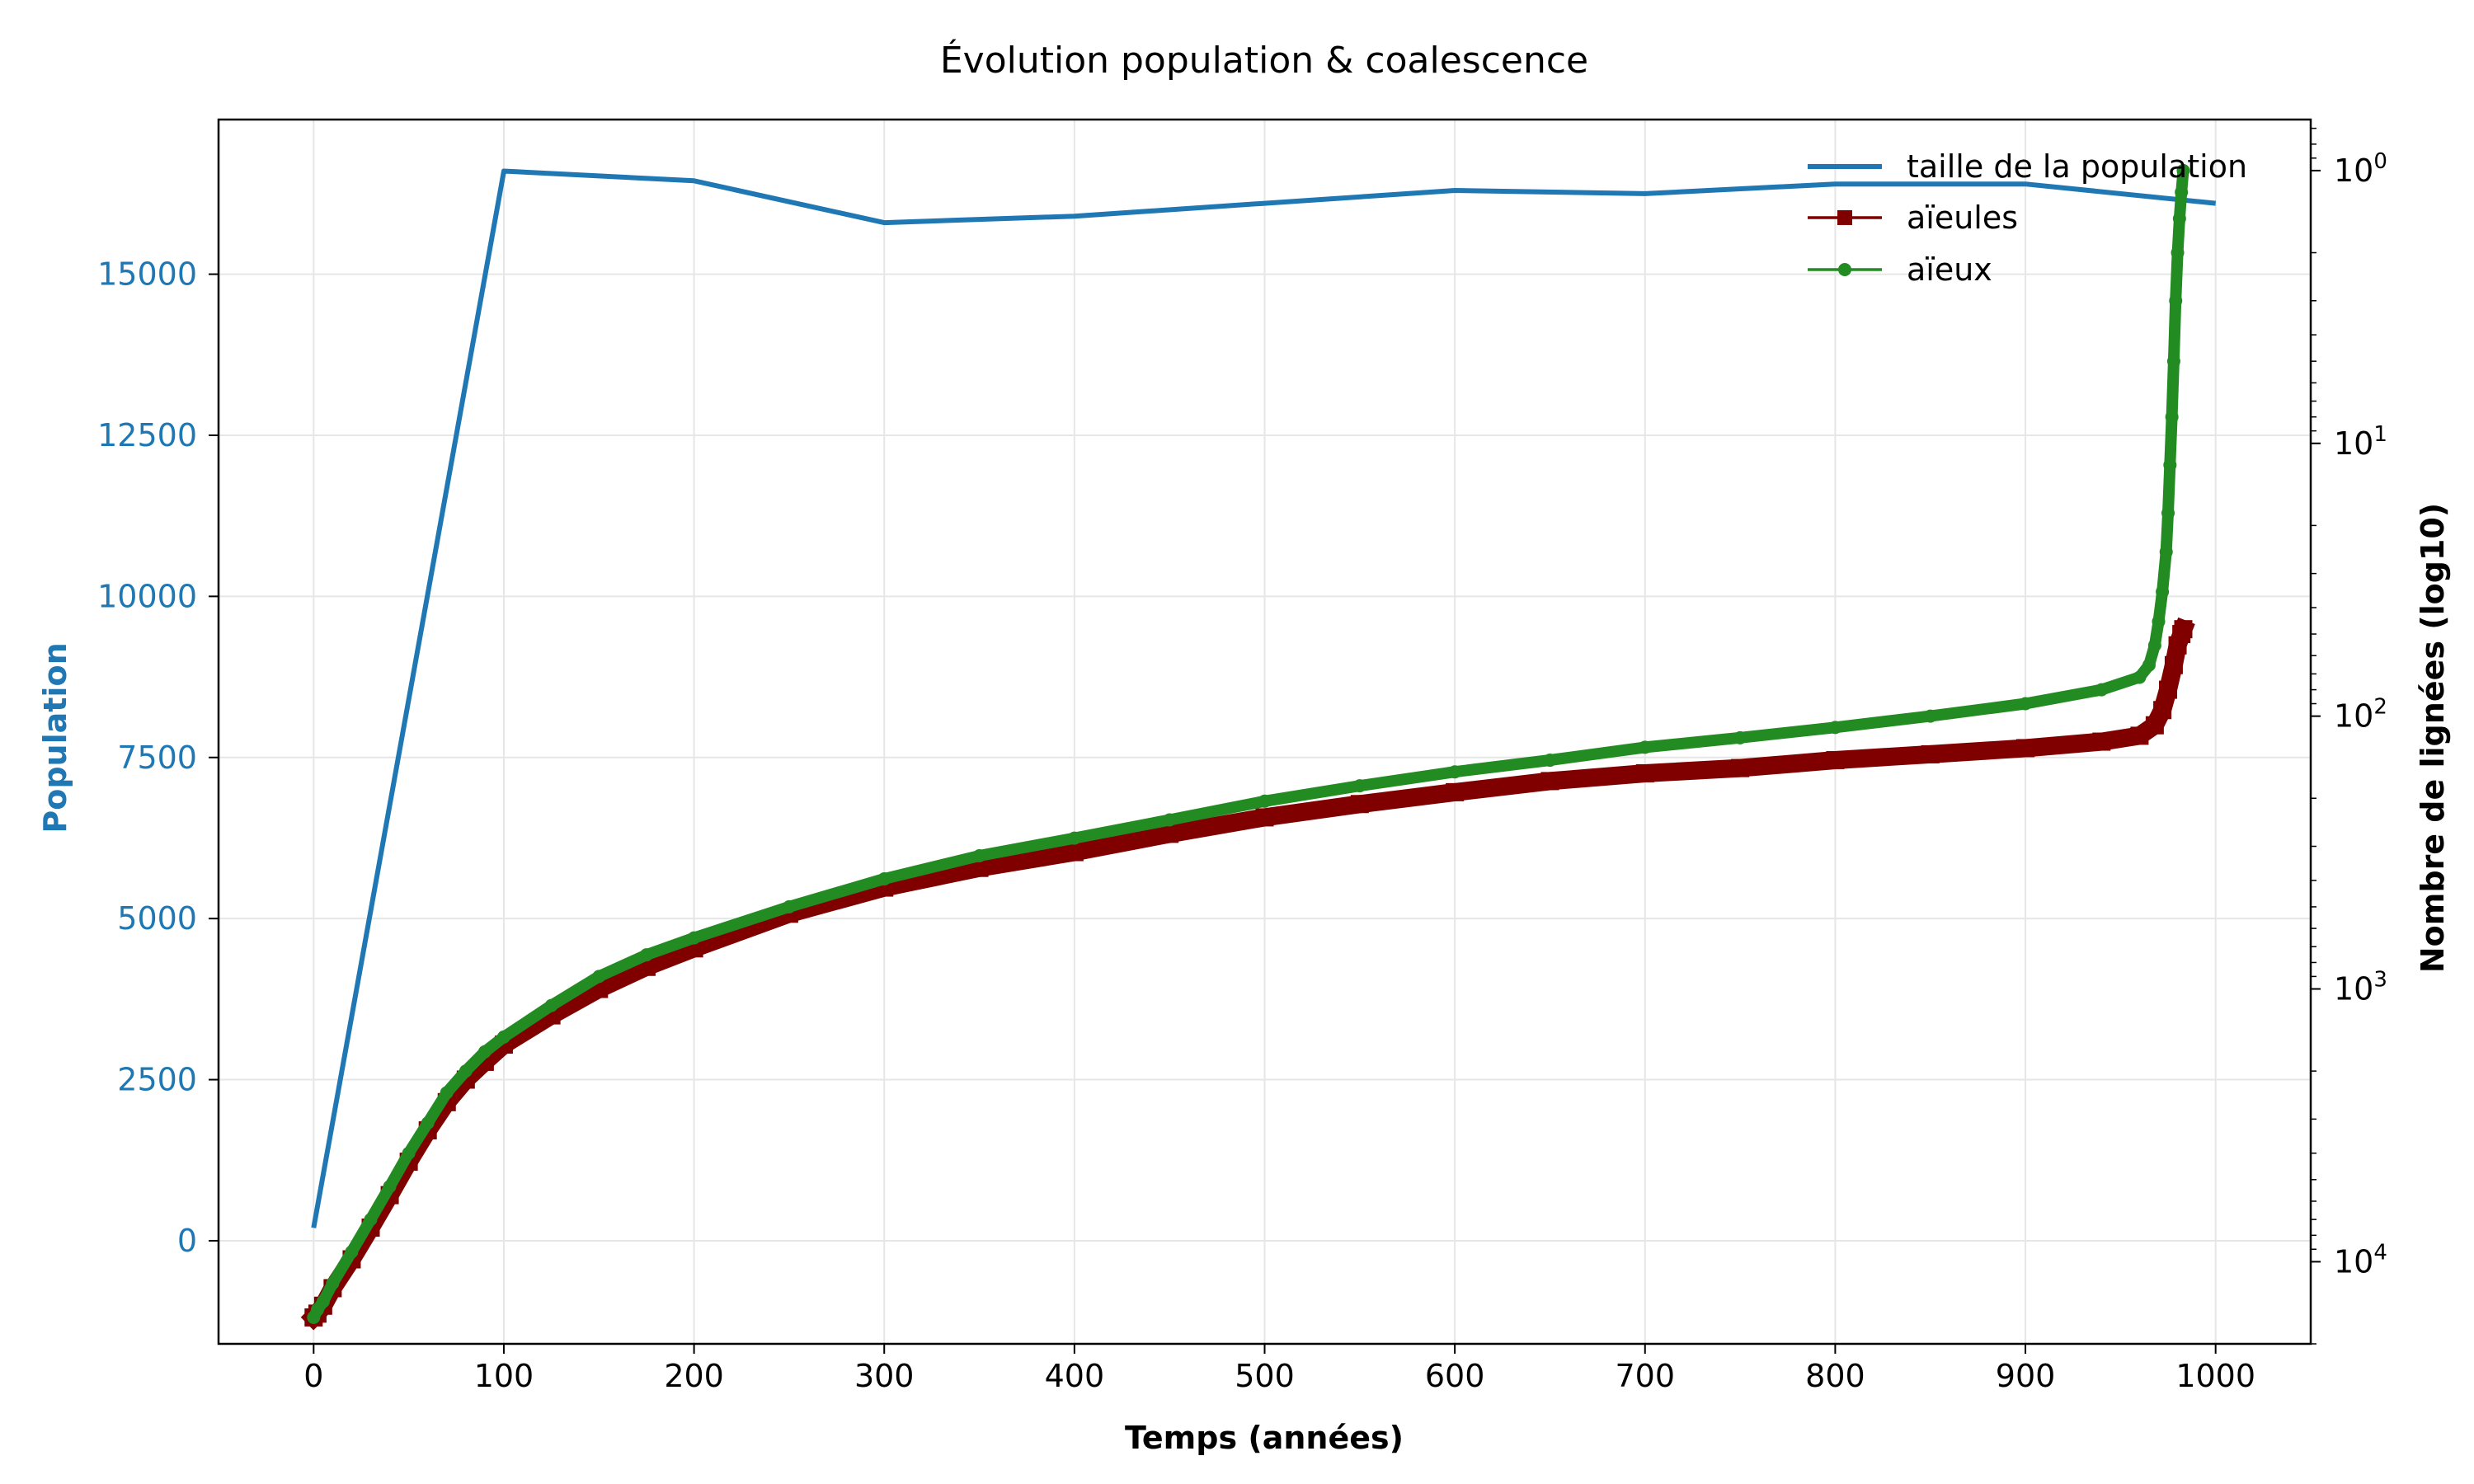  What do you see at coordinates (1264, 60) in the screenshot?
I see `chart-title: Évolution population & coalescence` at bounding box center [1264, 60].